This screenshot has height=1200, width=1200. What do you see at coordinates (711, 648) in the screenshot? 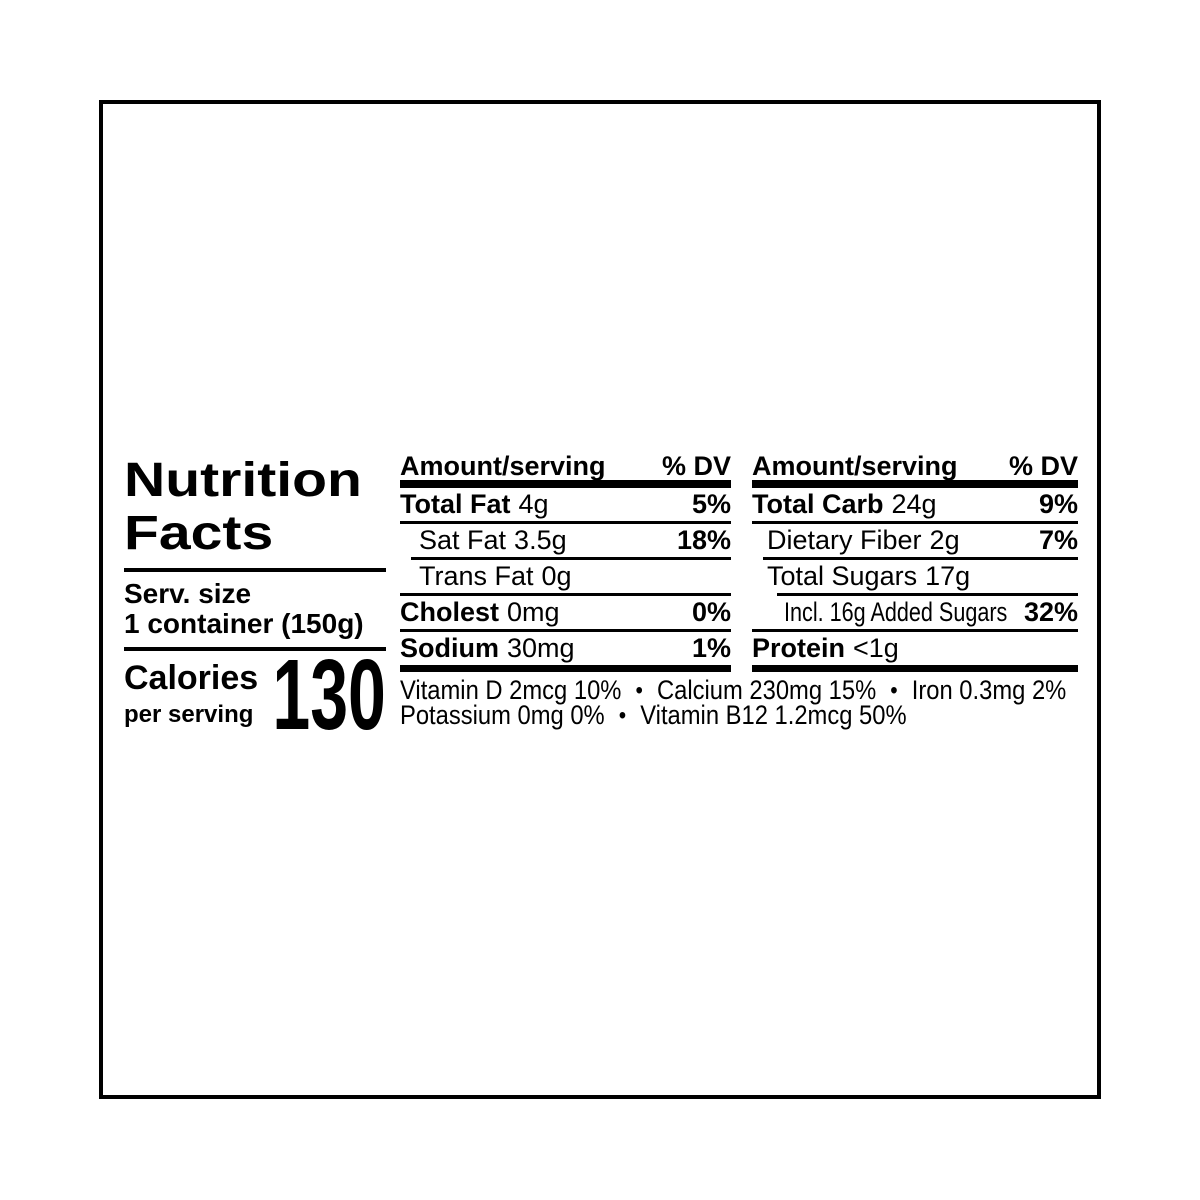
I see `nutrient-dv: 1%` at bounding box center [711, 648].